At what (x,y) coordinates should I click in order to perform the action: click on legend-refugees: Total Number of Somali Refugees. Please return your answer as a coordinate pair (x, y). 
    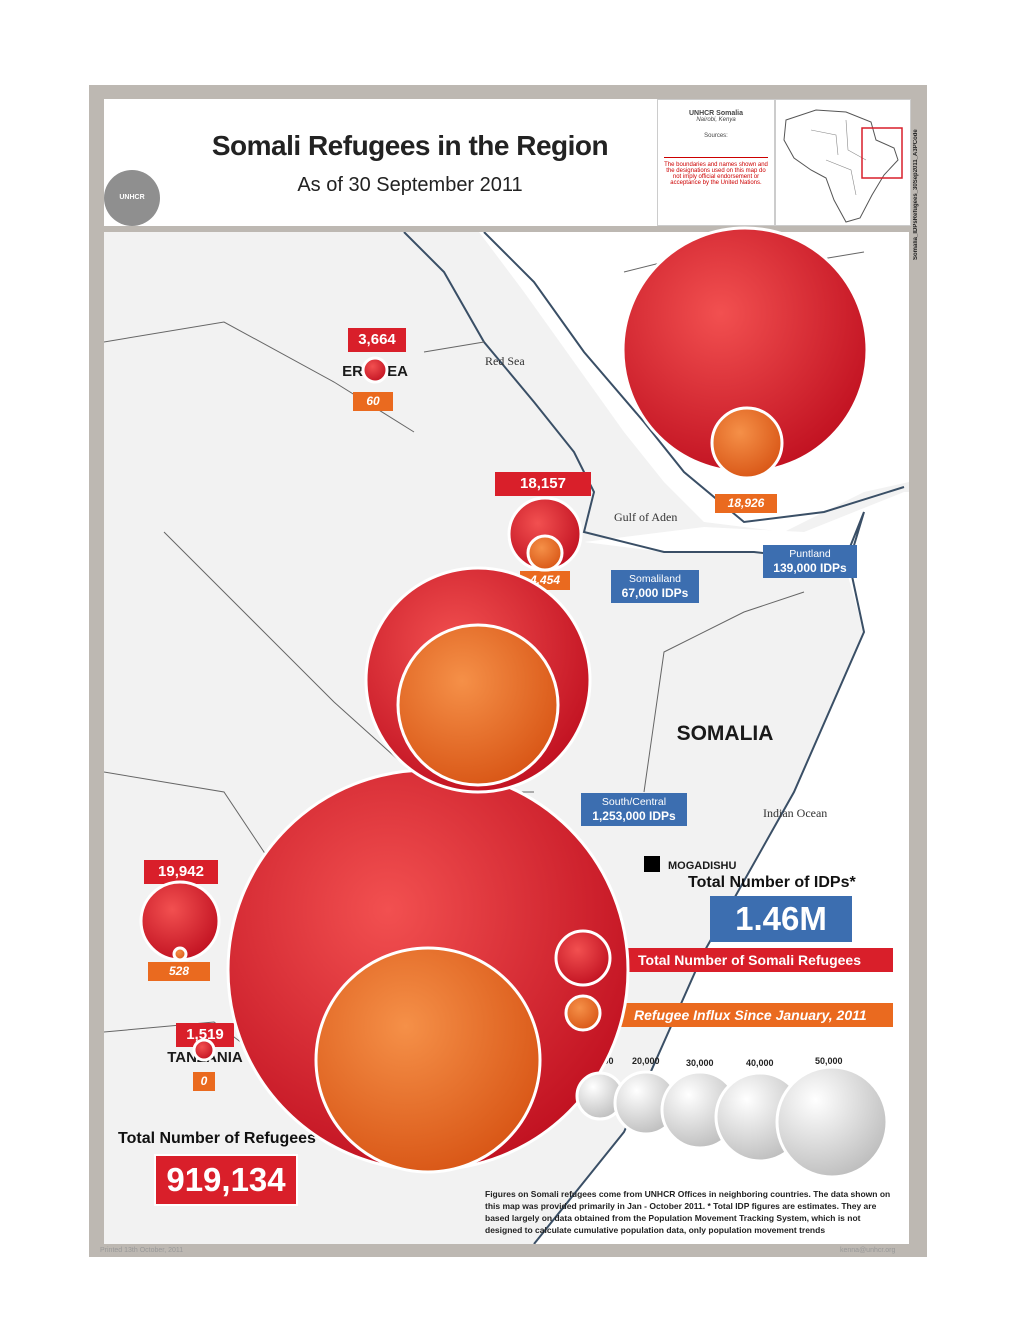
    Looking at the image, I should click on (755, 960).